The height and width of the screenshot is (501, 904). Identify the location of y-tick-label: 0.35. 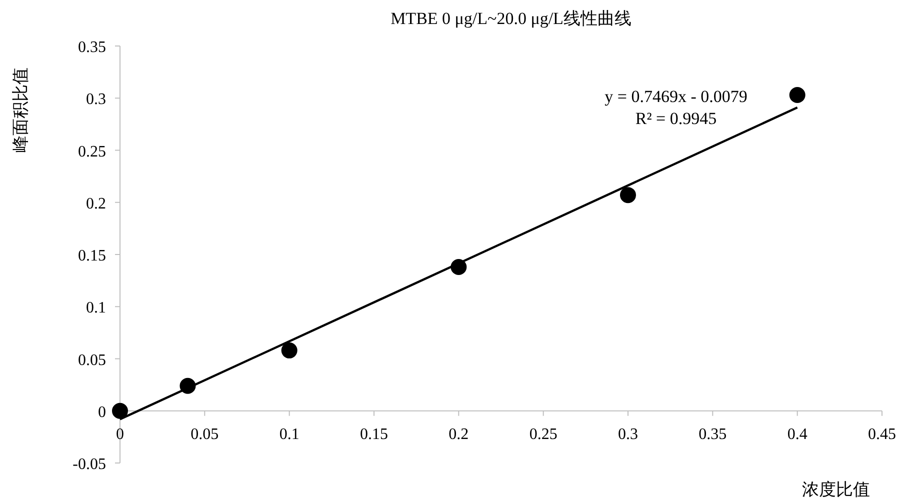
(92, 47).